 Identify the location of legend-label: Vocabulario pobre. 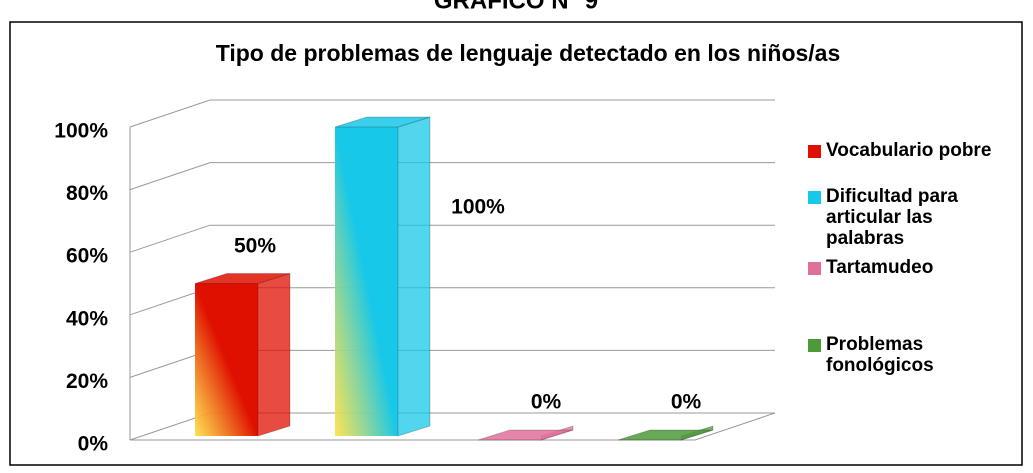
(909, 150).